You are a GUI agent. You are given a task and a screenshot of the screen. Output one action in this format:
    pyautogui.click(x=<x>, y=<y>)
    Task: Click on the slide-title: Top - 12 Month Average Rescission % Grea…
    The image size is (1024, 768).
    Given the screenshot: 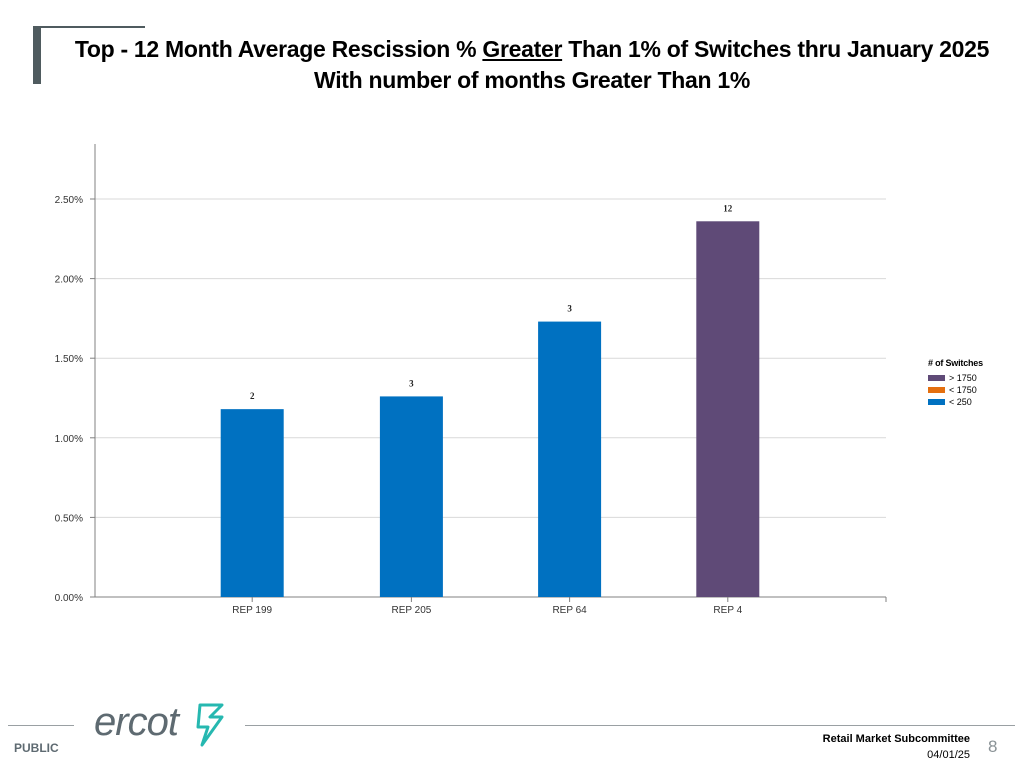 What is the action you would take?
    pyautogui.click(x=532, y=65)
    